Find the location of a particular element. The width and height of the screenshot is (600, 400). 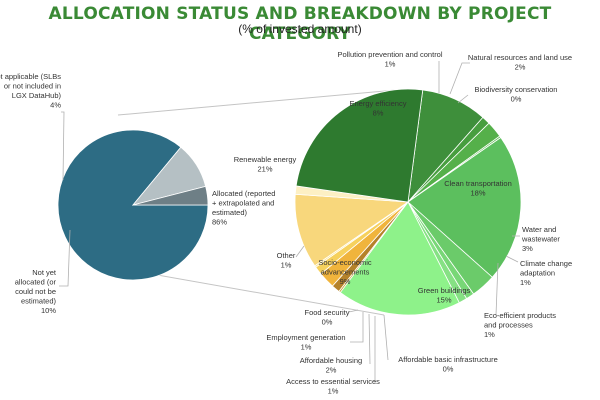

label-renewable-energy: Renewable energy 21% is located at coordinates (265, 164).